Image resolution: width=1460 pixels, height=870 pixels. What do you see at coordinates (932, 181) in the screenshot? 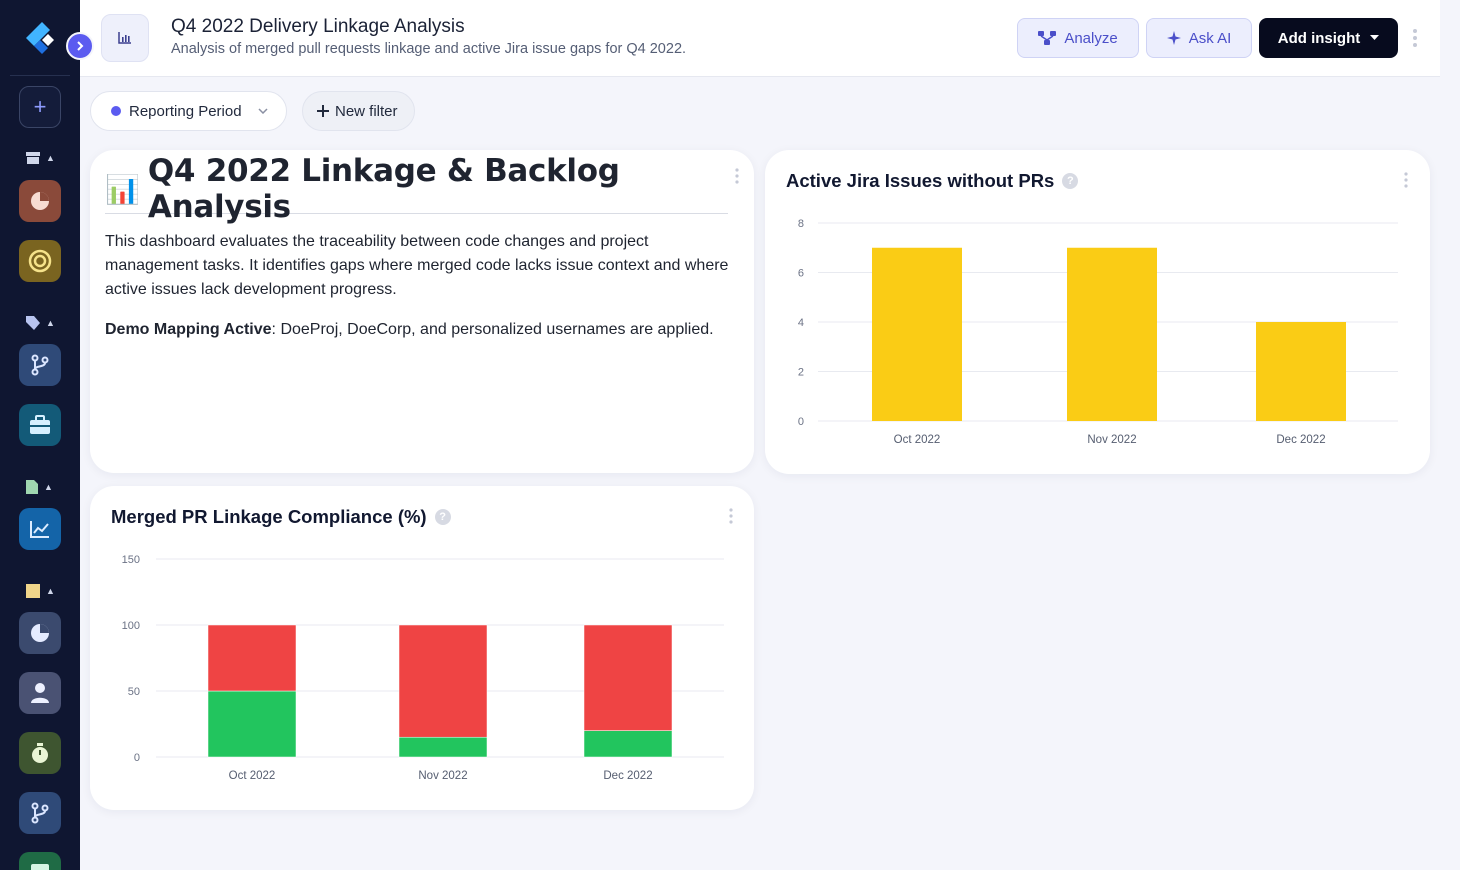
I see `jira-chart-title-row: Active Jira Issues without PRs ?` at bounding box center [932, 181].